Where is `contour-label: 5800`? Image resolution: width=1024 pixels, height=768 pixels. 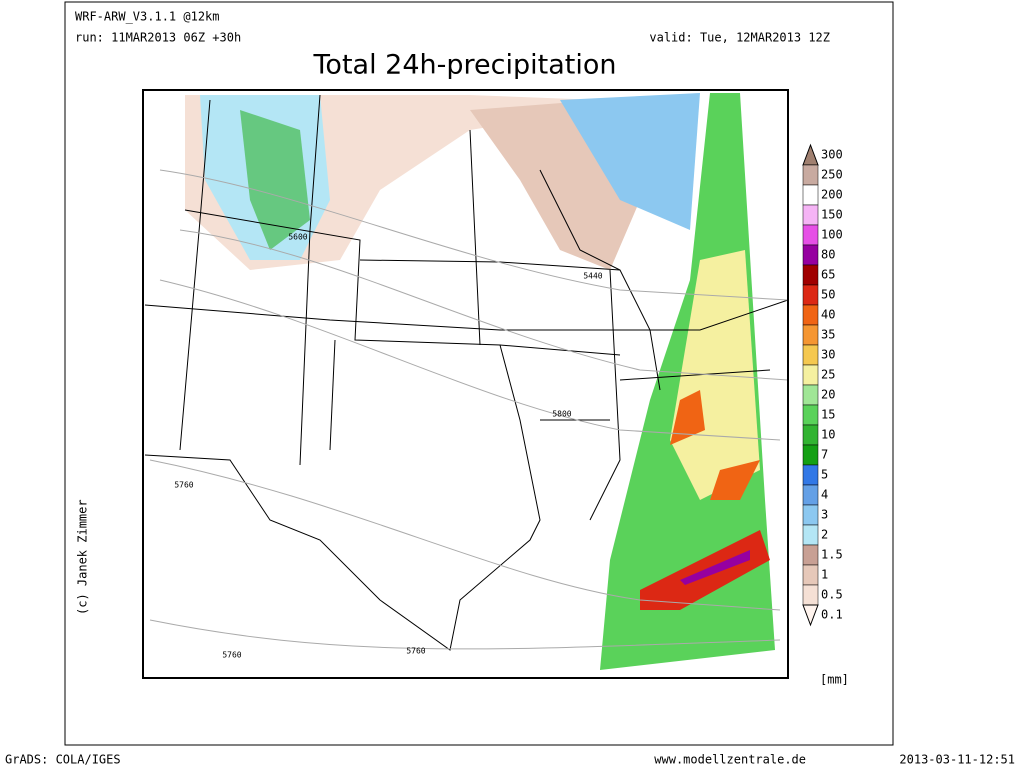
contour-label: 5800 is located at coordinates (561, 414).